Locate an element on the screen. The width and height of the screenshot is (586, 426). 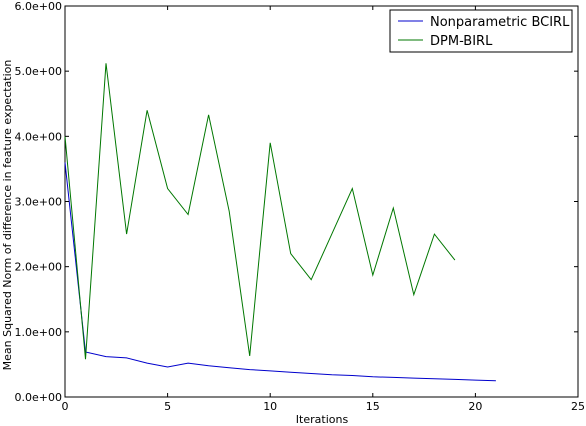
legend: Nonparametric BCIRL DPM-BIRL is located at coordinates (481, 31).